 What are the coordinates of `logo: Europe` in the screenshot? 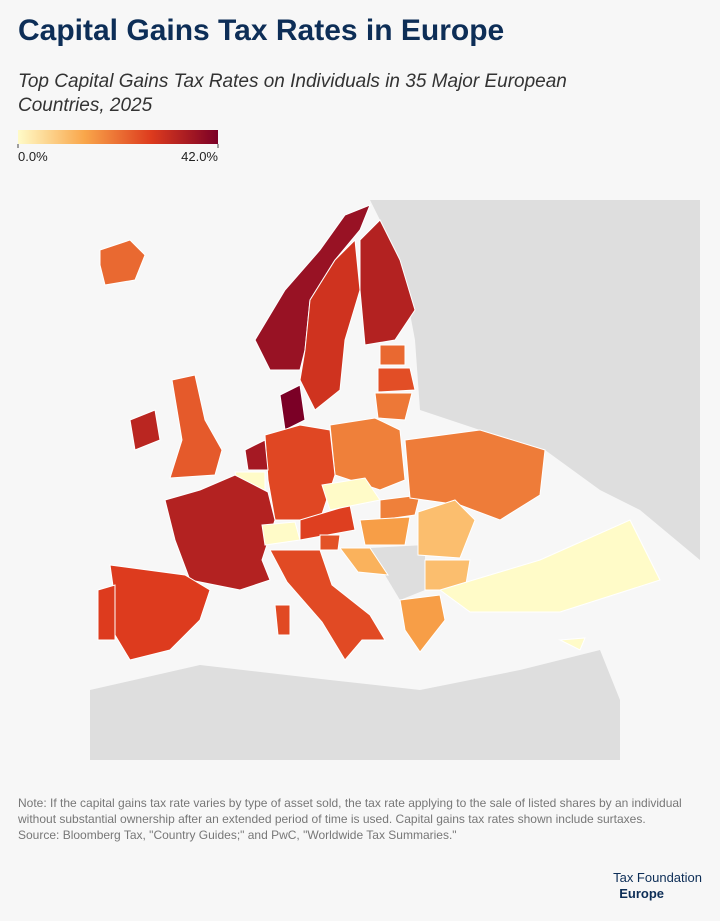 It's located at (641, 893).